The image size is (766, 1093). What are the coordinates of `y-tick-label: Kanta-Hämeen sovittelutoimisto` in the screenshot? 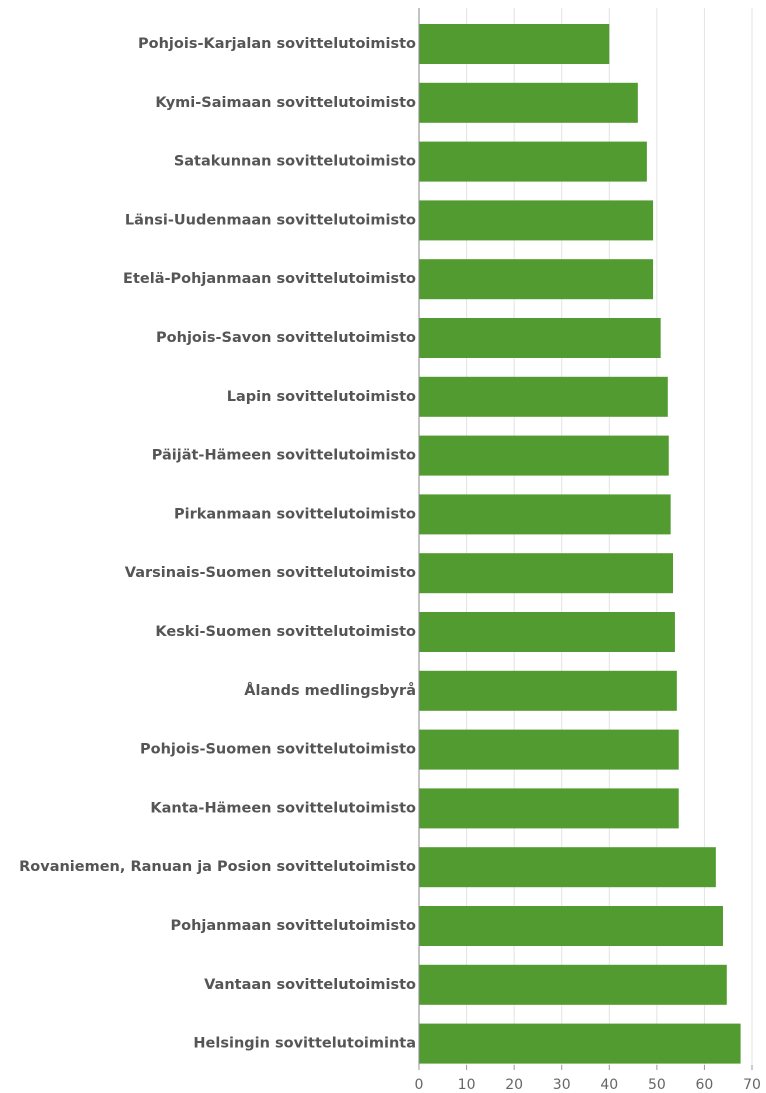 It's located at (283, 808).